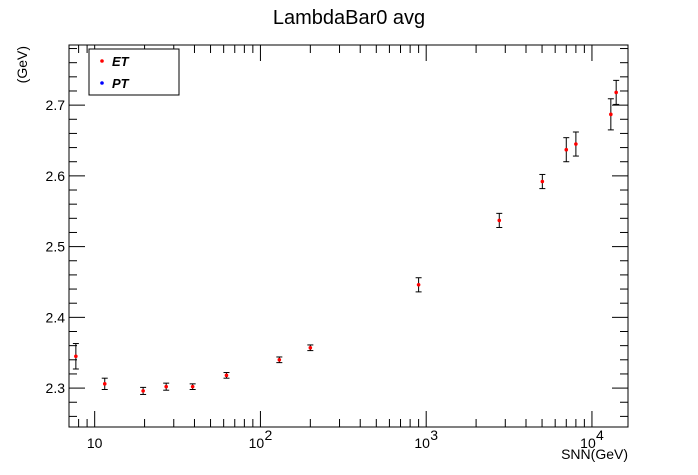 The width and height of the screenshot is (698, 475). Describe the element at coordinates (600, 435) in the screenshot. I see `x-tick-exponent: 4` at that location.